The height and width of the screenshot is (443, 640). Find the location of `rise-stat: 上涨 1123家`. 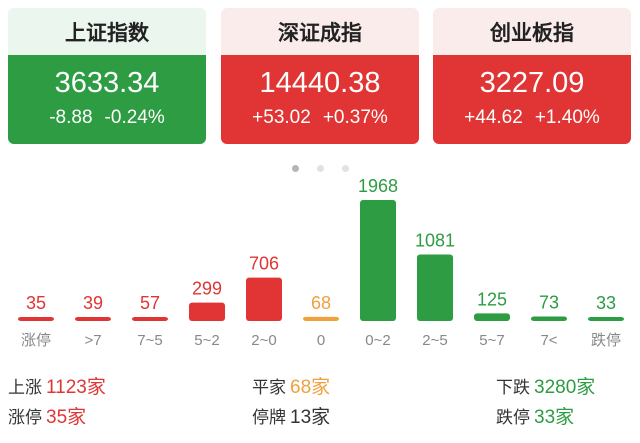

rise-stat: 上涨 1123家 is located at coordinates (57, 385).